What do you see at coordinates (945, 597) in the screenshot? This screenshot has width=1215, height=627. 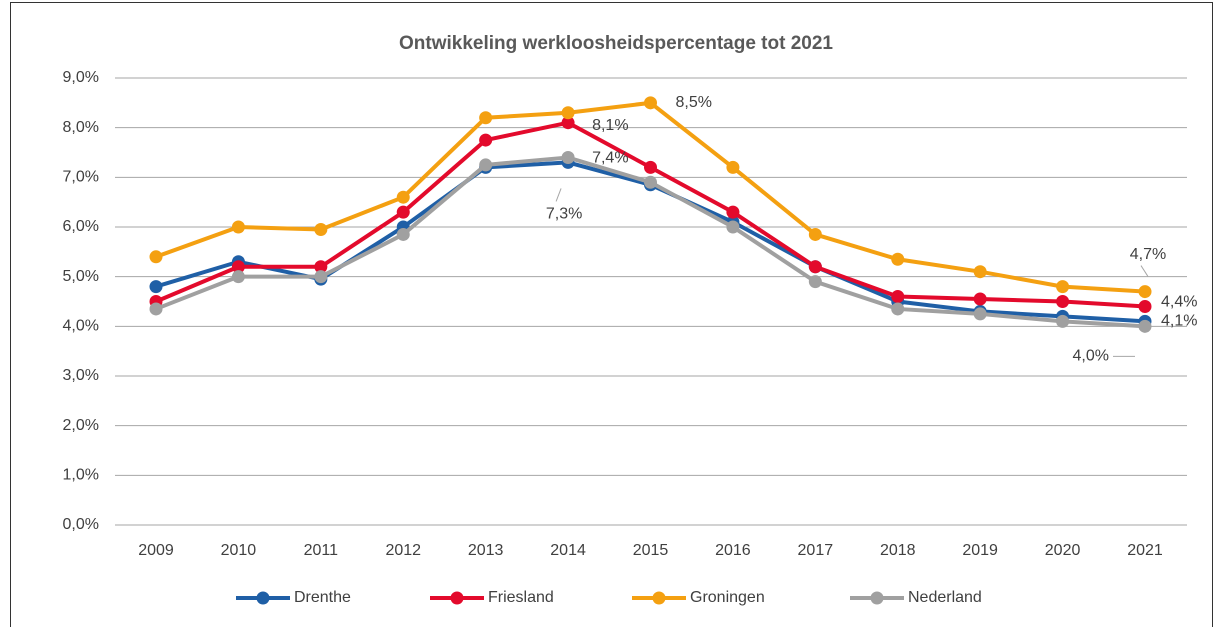 I see `legend-label: Nederland` at bounding box center [945, 597].